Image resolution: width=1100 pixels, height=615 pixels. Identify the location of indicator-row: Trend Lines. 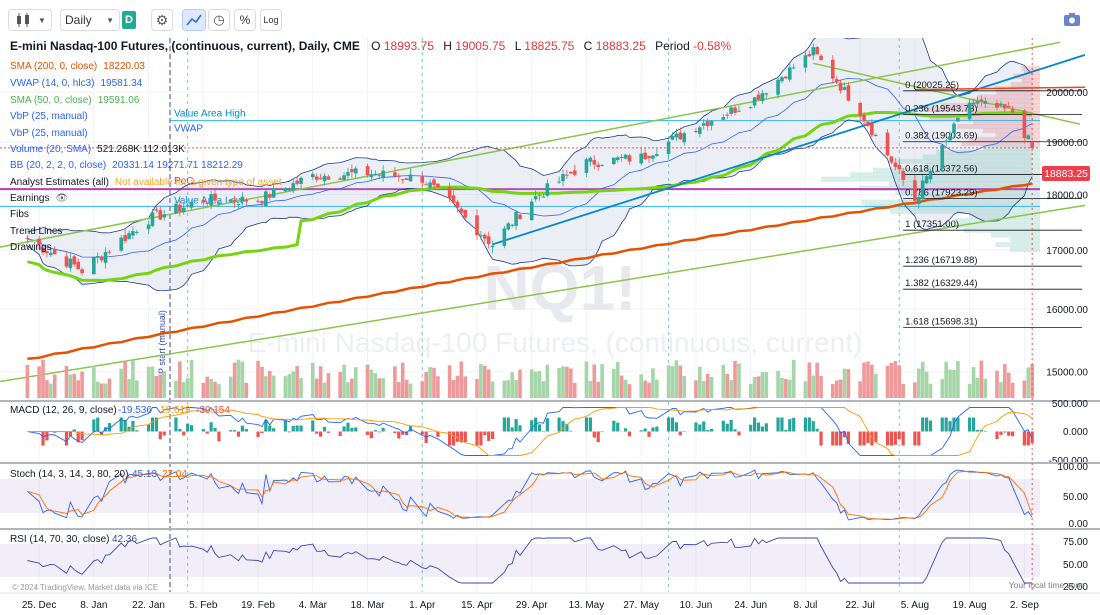
(36, 231).